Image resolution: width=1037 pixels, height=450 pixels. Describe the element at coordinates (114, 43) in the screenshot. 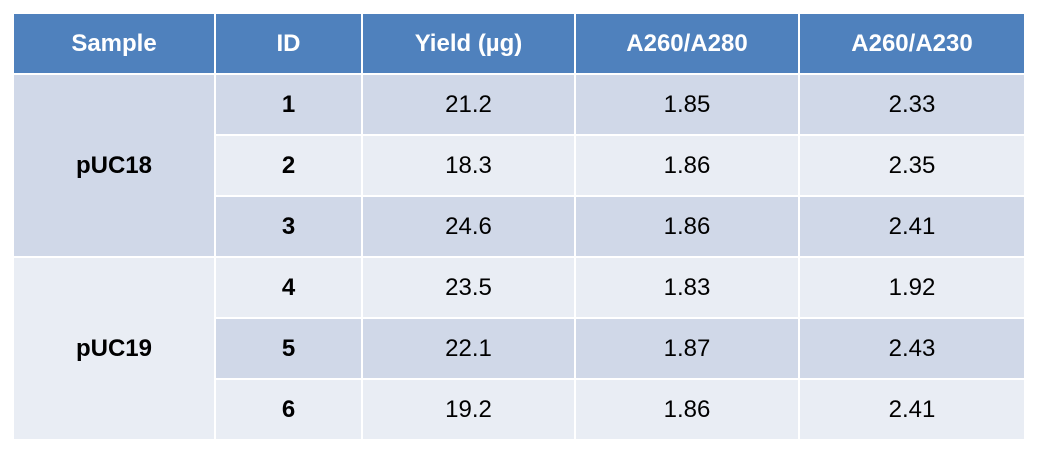

I see `column-header-sample: Sample` at that location.